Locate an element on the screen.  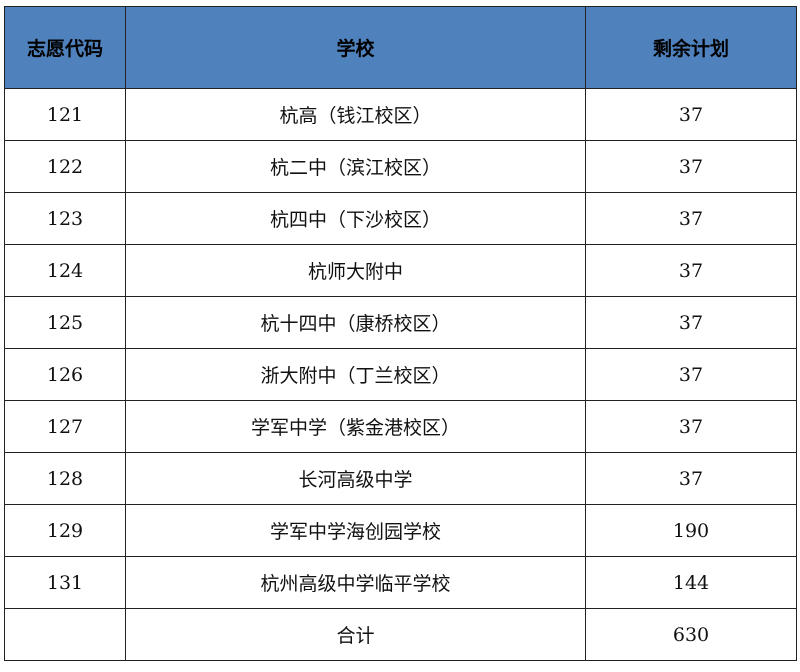
total-label: 合计 is located at coordinates (355, 634).